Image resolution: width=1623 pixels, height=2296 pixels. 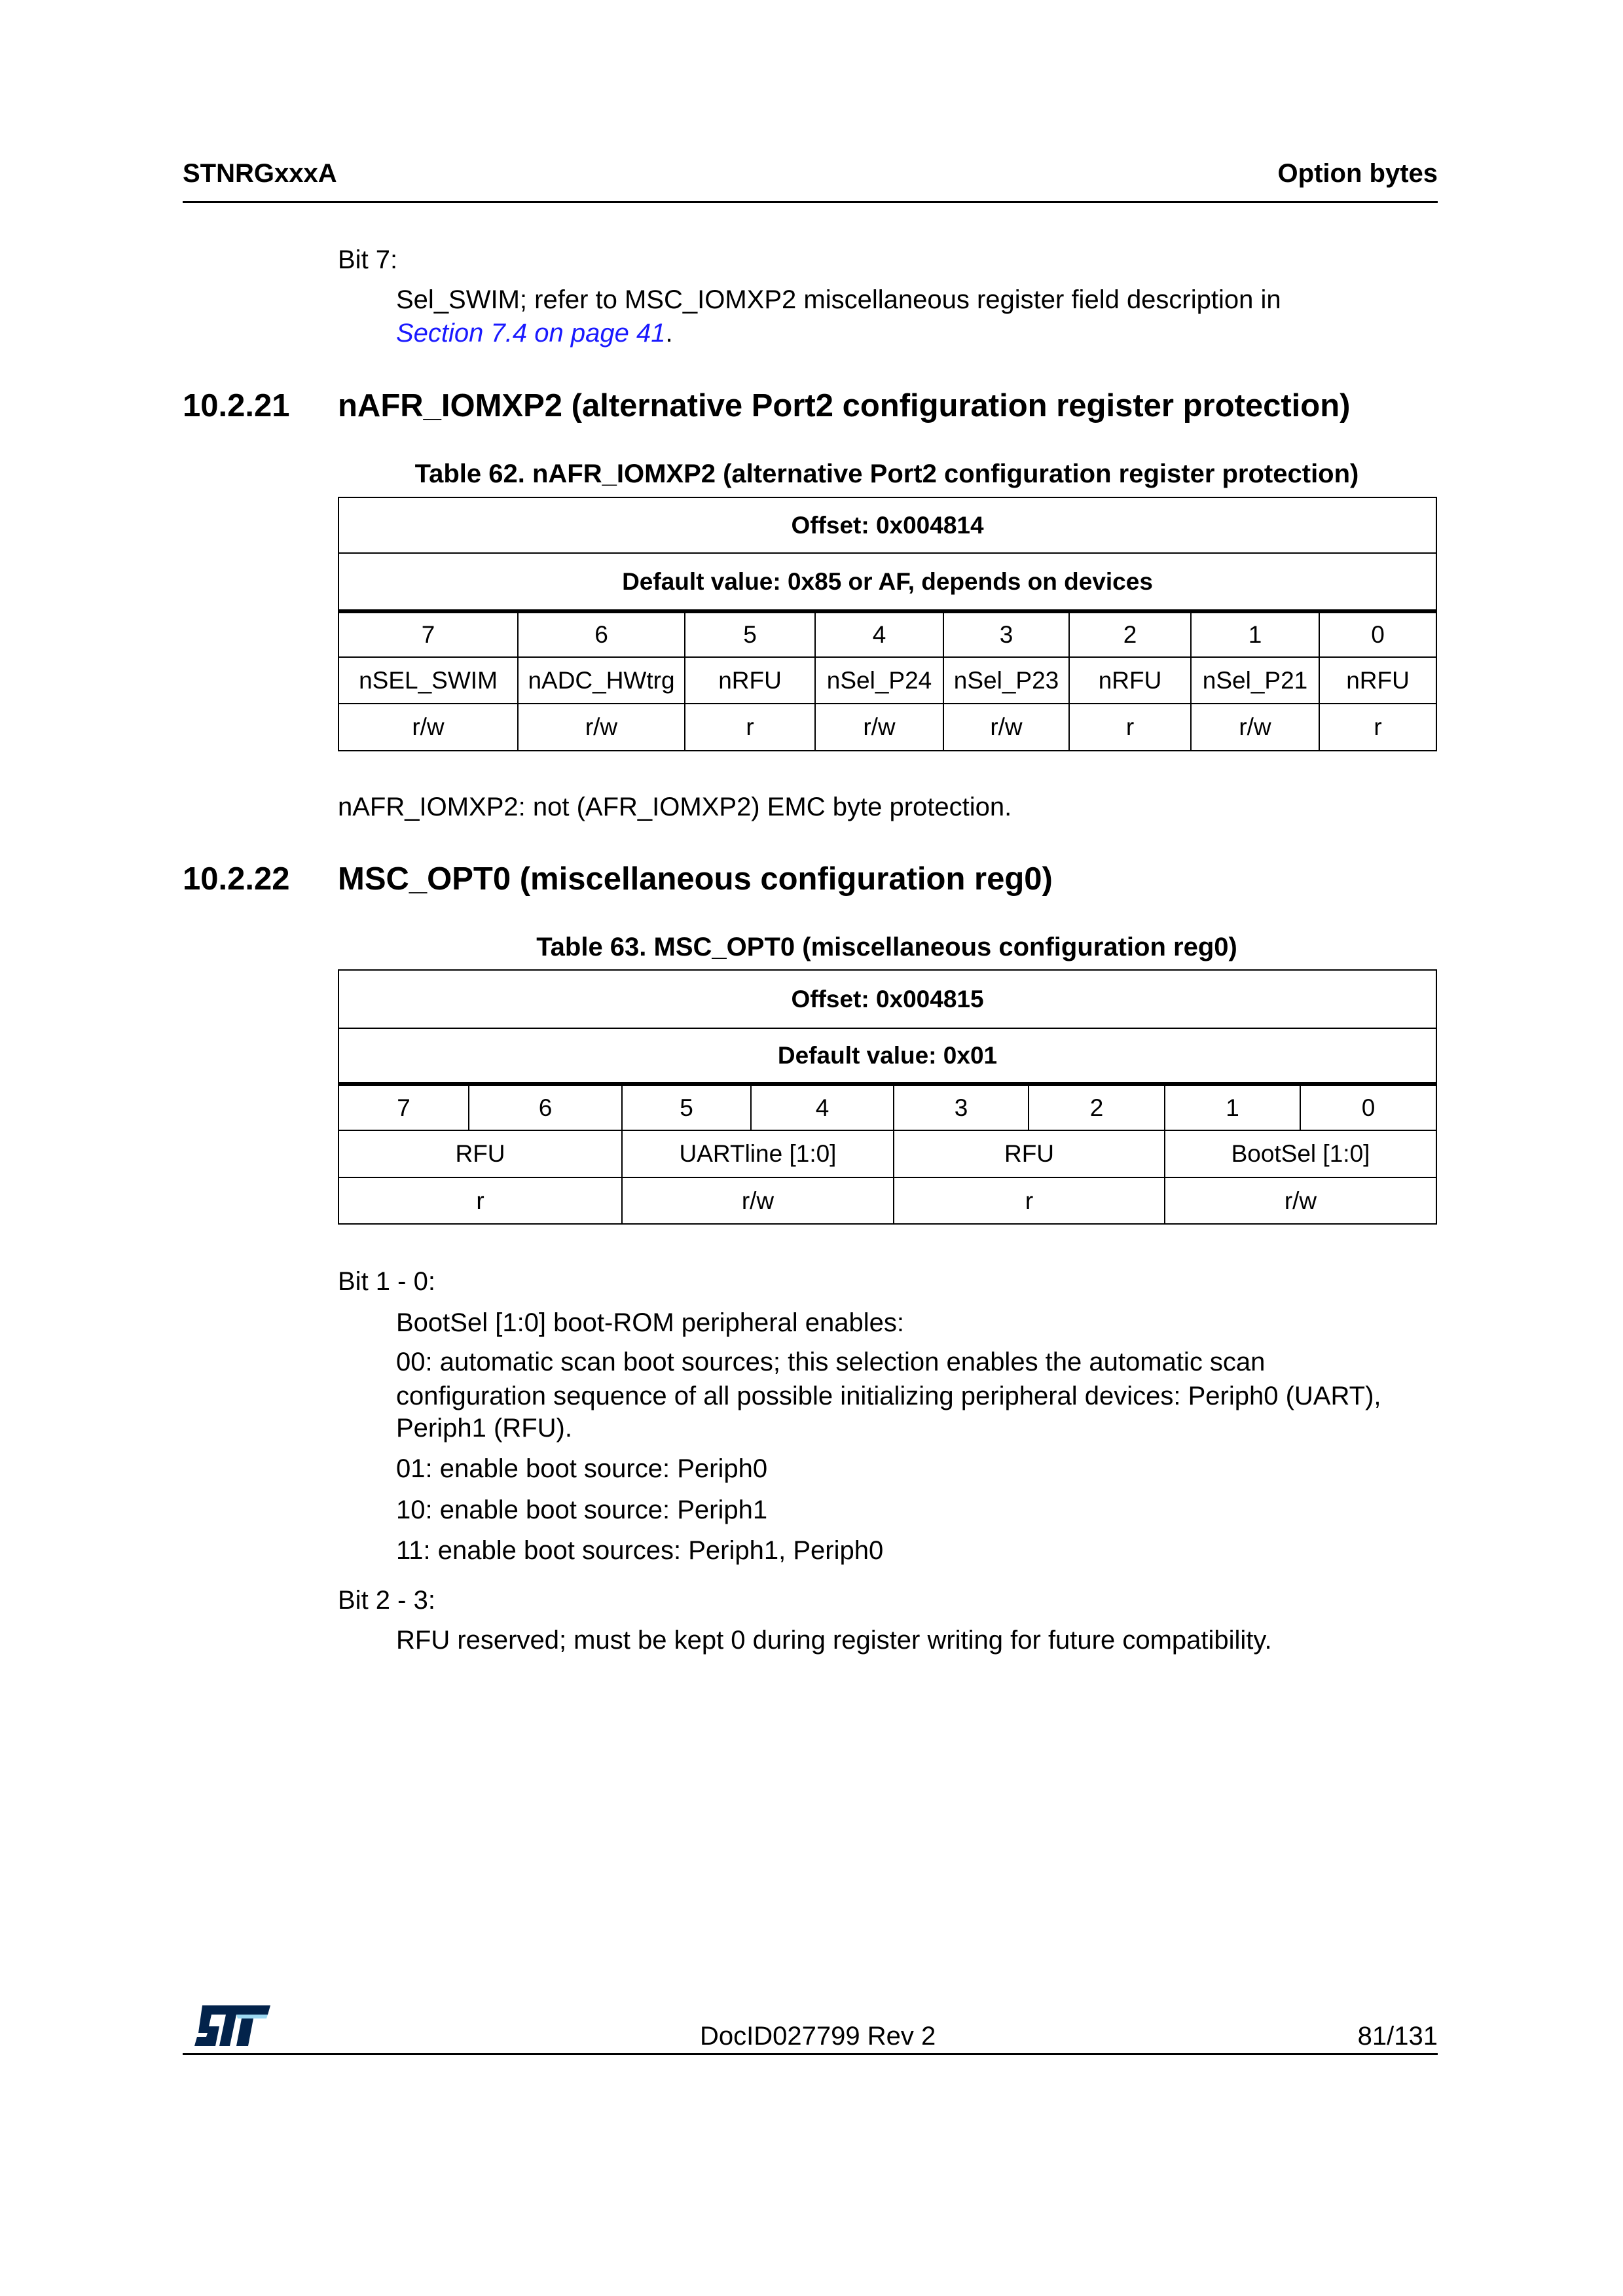 What do you see at coordinates (810, 202) in the screenshot?
I see `header-rule` at bounding box center [810, 202].